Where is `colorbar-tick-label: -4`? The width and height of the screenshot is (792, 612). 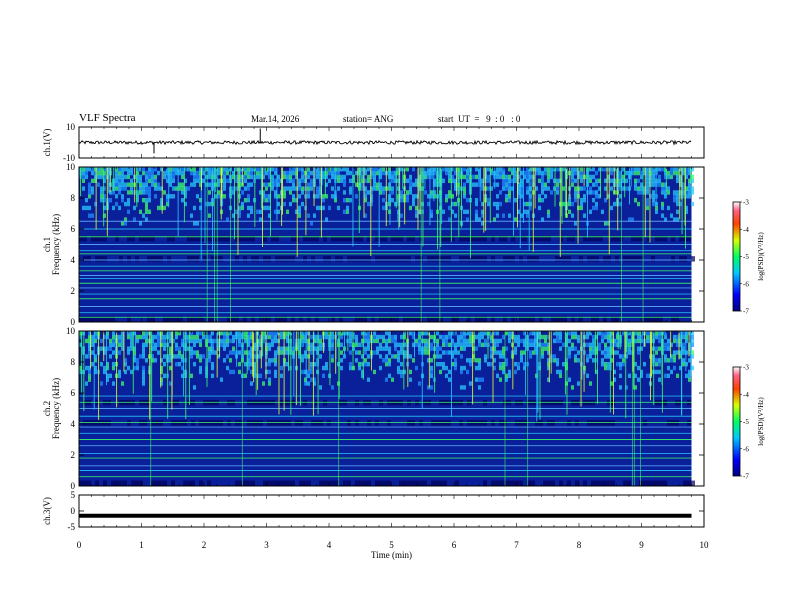
colorbar-tick-label: -4 is located at coordinates (746, 230).